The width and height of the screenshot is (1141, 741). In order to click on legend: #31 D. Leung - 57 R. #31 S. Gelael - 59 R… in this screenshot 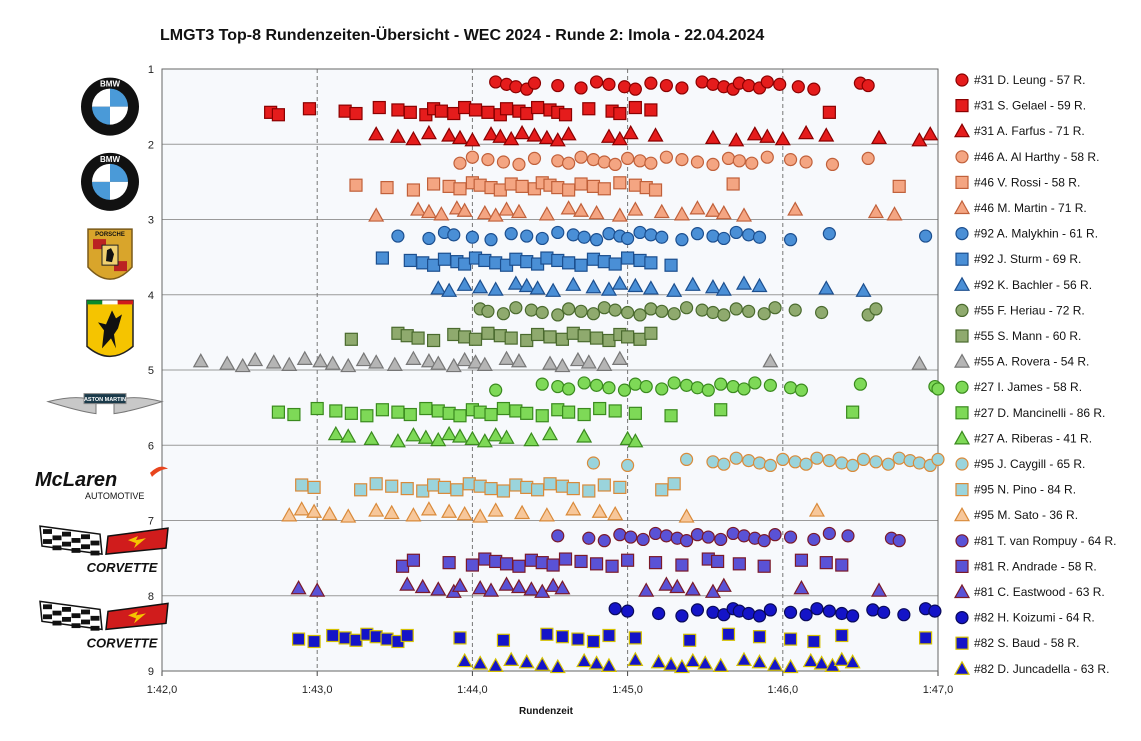, I will do `click(1035, 374)`.